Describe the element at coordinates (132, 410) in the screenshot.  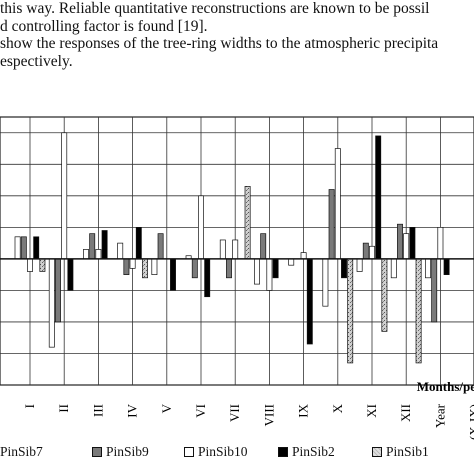
I see `x-tick-label: IV` at that location.